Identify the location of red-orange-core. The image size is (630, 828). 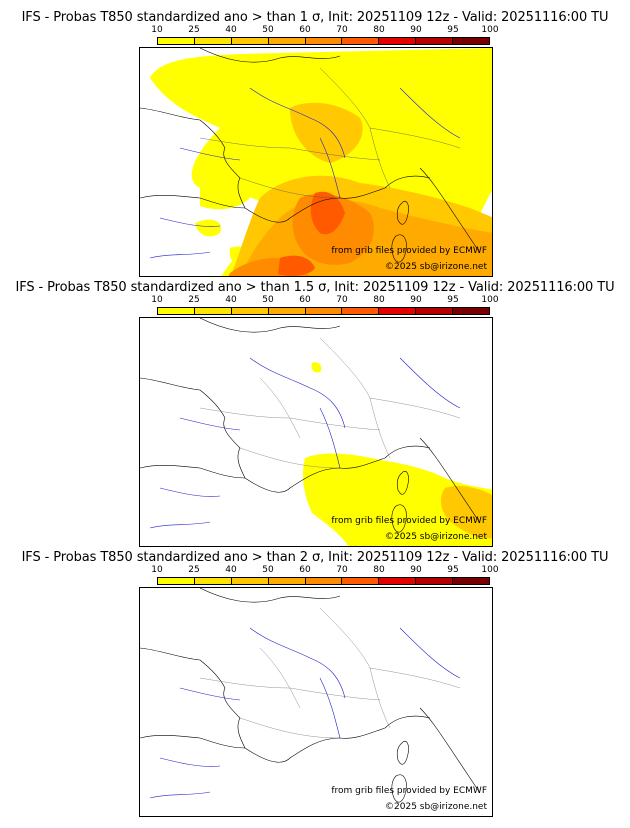
(327, 213).